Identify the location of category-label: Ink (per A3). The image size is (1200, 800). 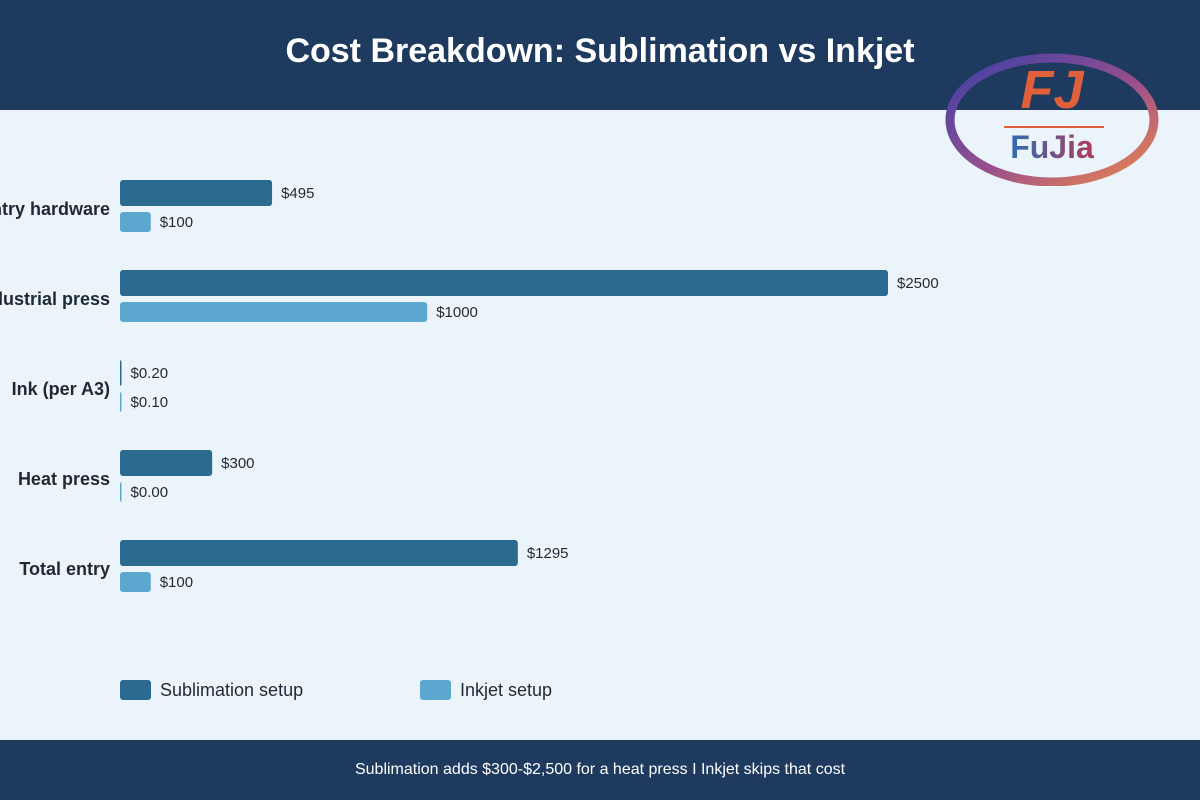
(61, 389).